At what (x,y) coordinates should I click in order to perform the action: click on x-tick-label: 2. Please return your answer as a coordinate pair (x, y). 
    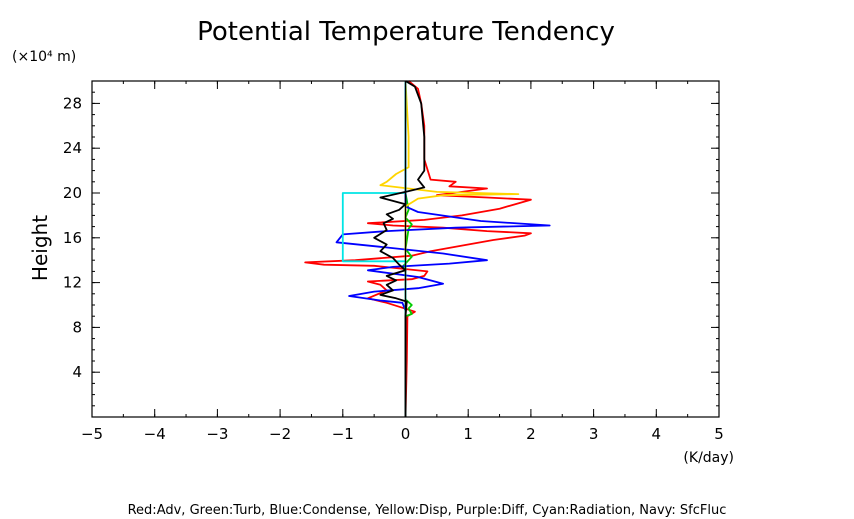
    Looking at the image, I should click on (531, 434).